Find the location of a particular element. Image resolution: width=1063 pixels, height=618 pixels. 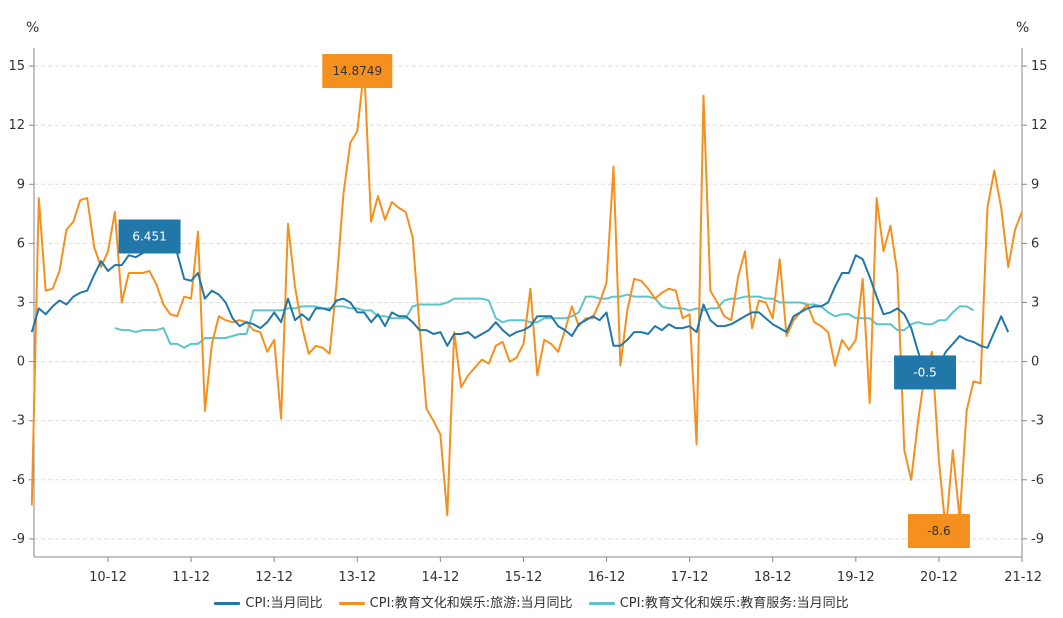

y-axis-right-unit: % is located at coordinates (1022, 28).